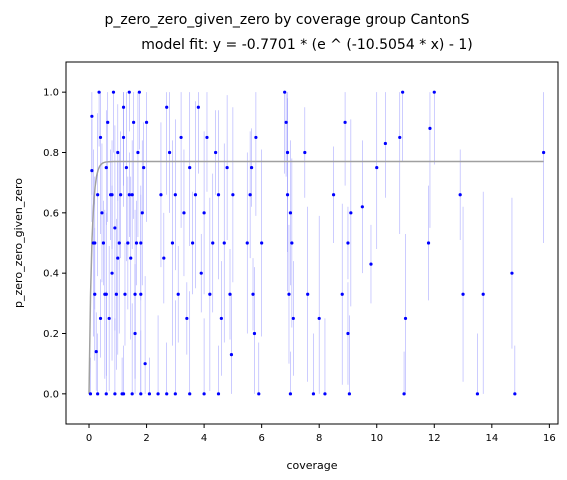 This screenshot has height=480, width=567. Describe the element at coordinates (18, 243) in the screenshot. I see `y-axis-label: p_zero_zero_given_zero` at that location.